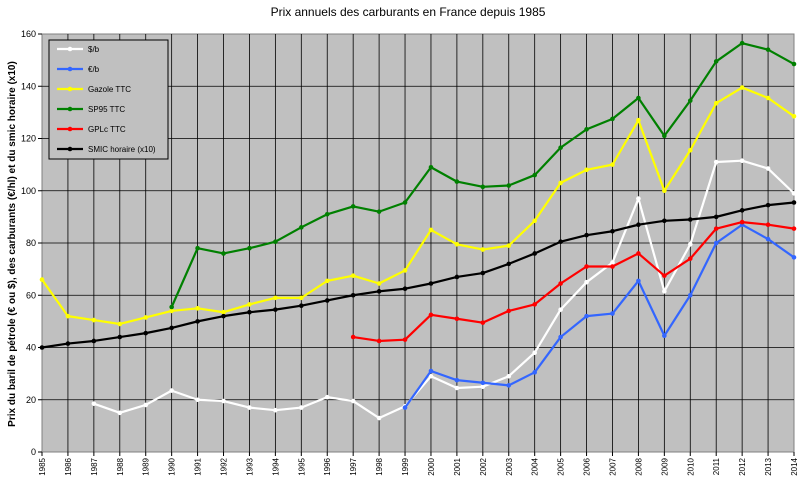  What do you see at coordinates (28, 139) in the screenshot?
I see `y-tick-label: 120` at bounding box center [28, 139].